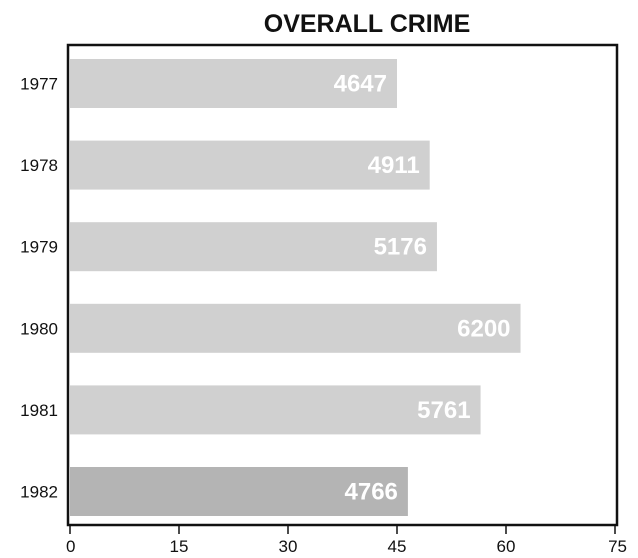 This screenshot has width=638, height=558. I want to click on x-tick-label-0: 0, so click(70, 546).